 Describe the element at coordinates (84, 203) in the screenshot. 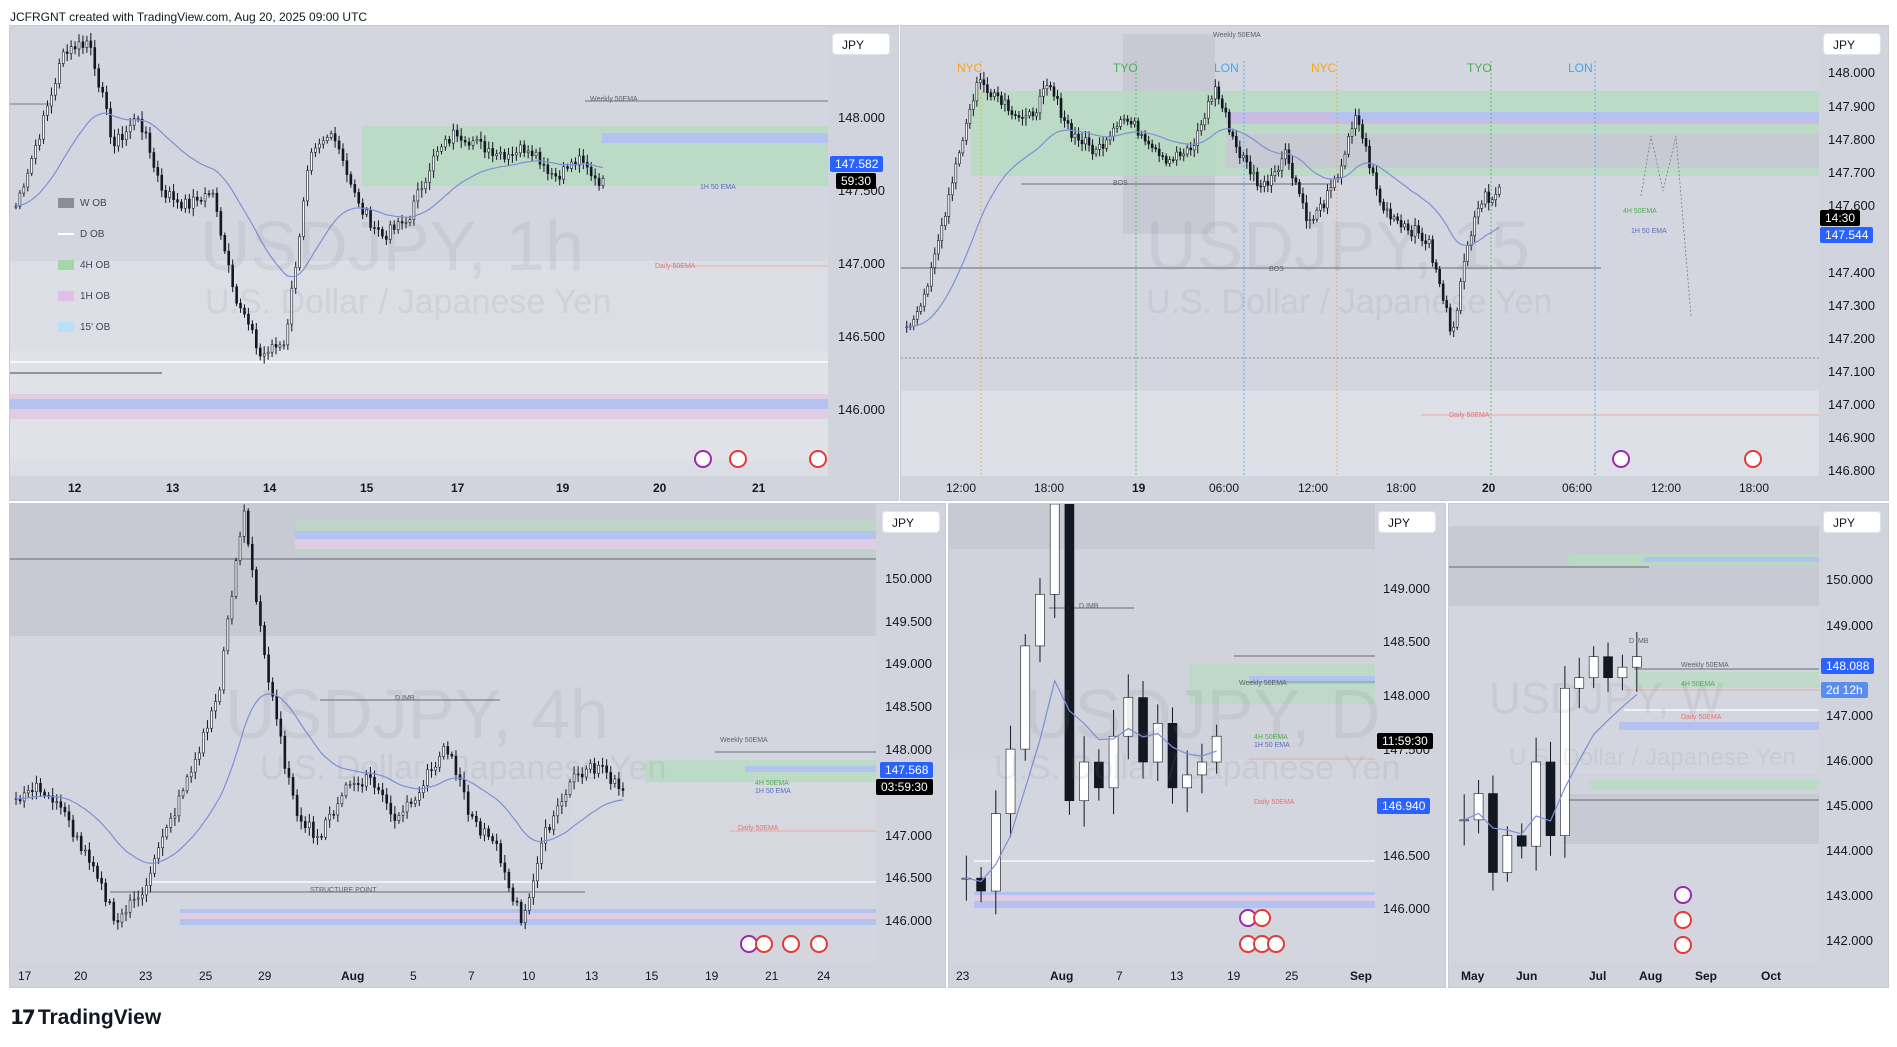

I see `legend-item: W OB` at that location.